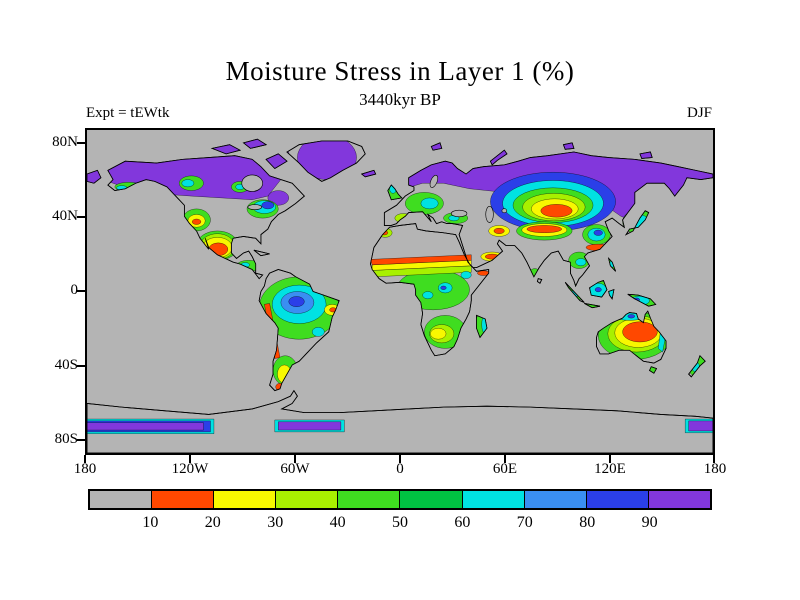  I want to click on plot-title: Moisture Stress in Layer 1 (%), so click(400, 71).